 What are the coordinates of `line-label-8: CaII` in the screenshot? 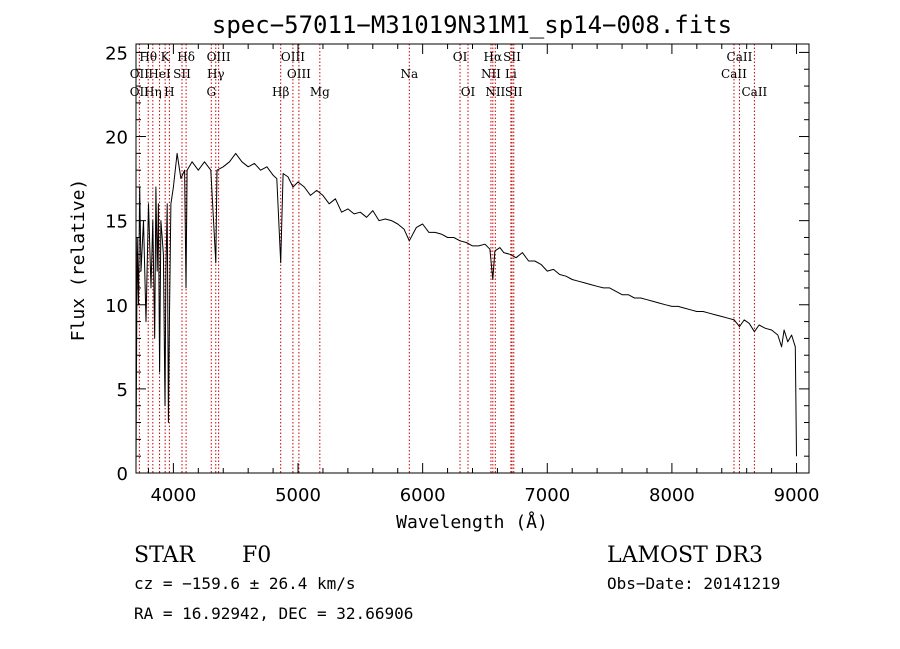 It's located at (740, 57).